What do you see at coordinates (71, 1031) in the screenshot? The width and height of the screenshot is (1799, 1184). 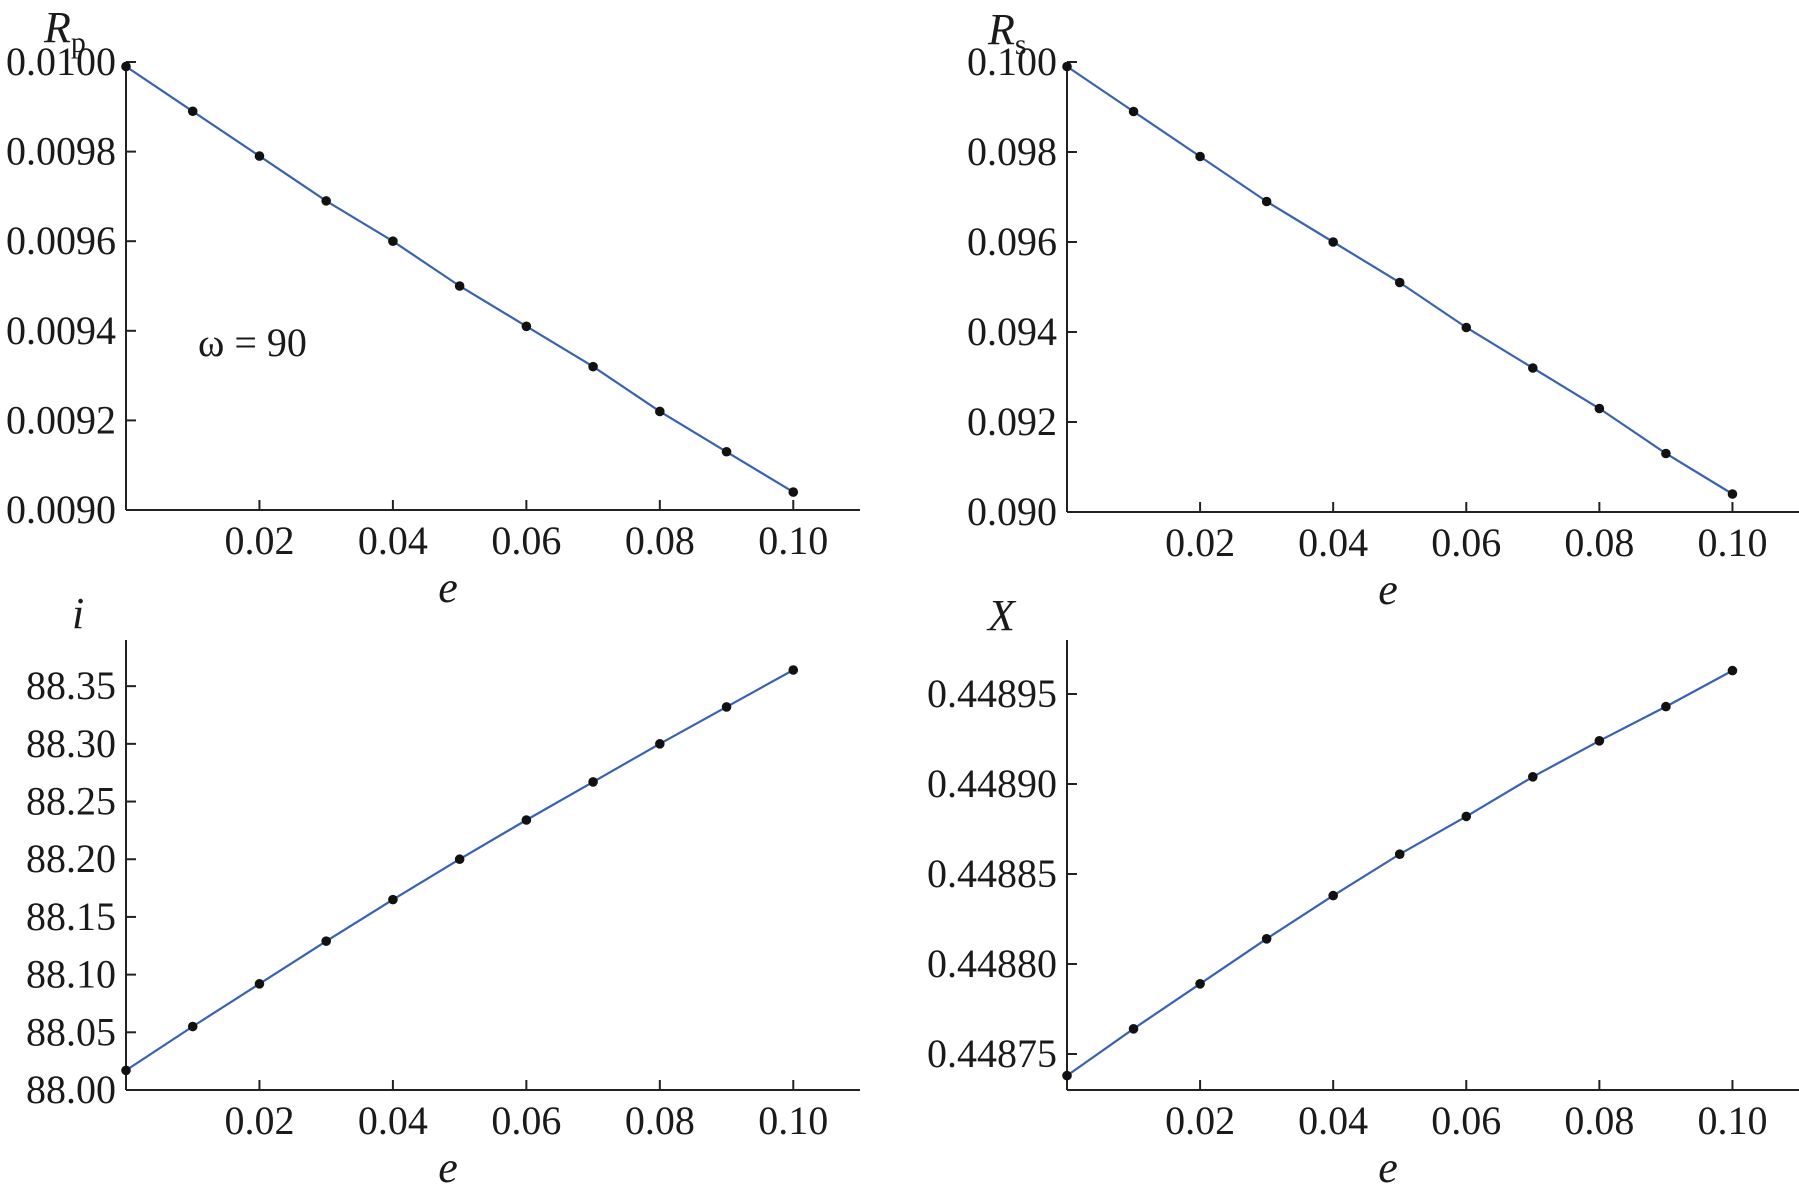 I see `y-tick-label: 88.05` at bounding box center [71, 1031].